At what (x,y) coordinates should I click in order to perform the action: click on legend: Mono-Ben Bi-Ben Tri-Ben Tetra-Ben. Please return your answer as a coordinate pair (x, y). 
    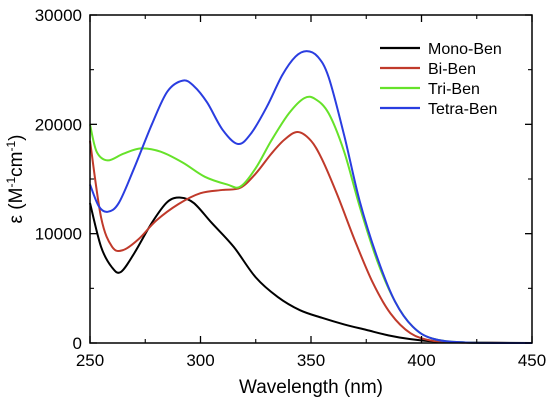
    Looking at the image, I should click on (441, 79).